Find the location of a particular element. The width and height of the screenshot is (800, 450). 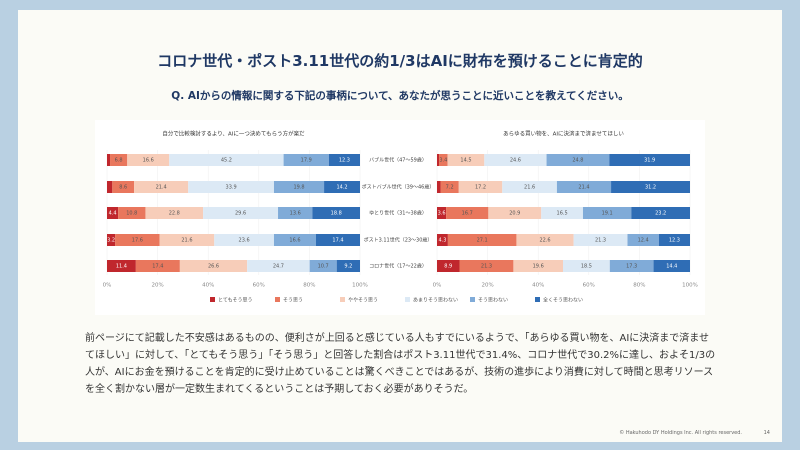

value-label: 23.6 is located at coordinates (244, 241).